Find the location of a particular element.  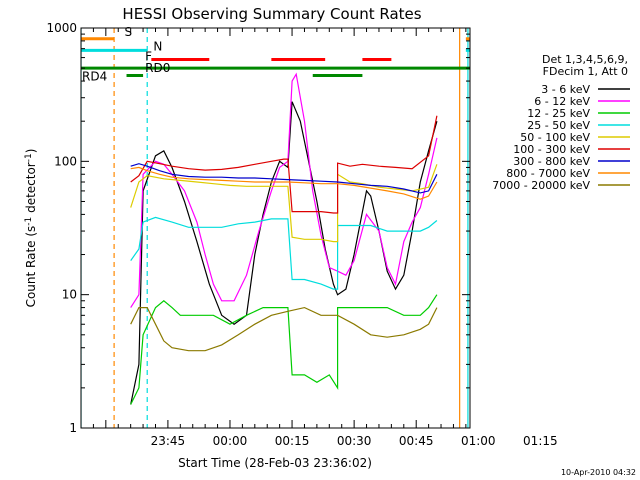

x-tick-label: 01:15 is located at coordinates (540, 441).